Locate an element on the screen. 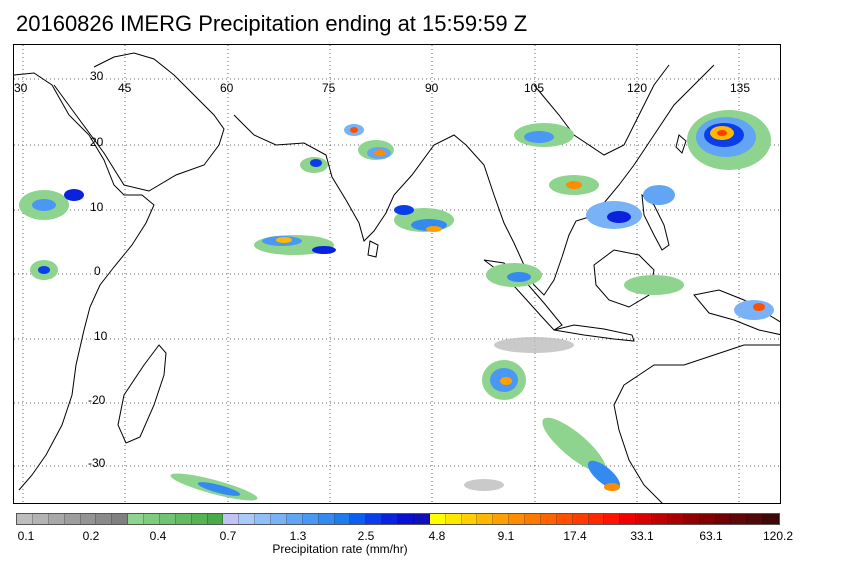 Image resolution: width=865 pixels, height=571 pixels. rain-band-bengal-east is located at coordinates (424, 218).